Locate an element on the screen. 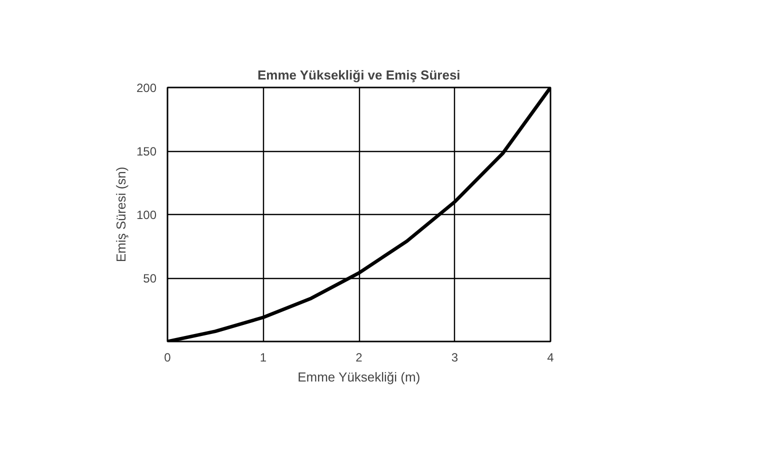 The width and height of the screenshot is (763, 466). y-axis-title: Emiş Süresi (sn) is located at coordinates (120, 214).